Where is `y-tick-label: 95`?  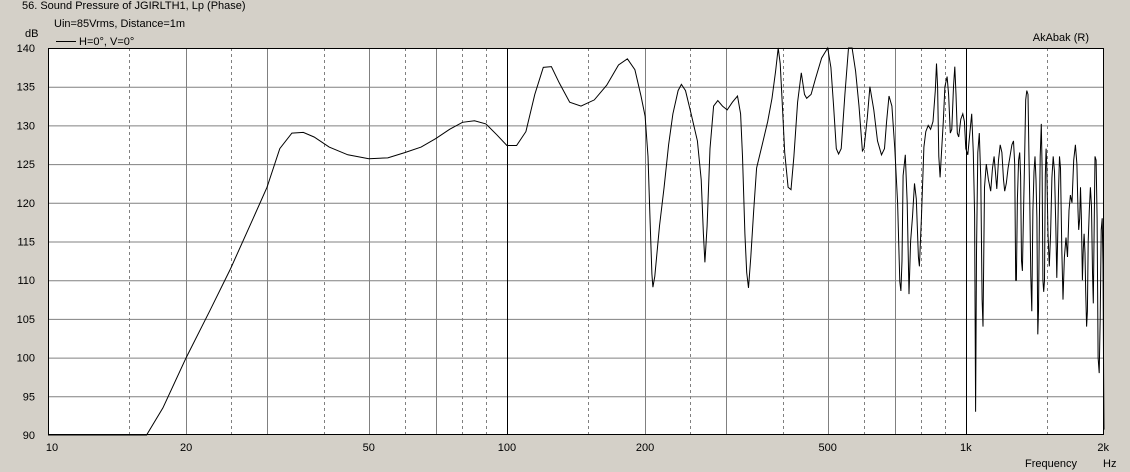 y-tick-label: 95 is located at coordinates (29, 397).